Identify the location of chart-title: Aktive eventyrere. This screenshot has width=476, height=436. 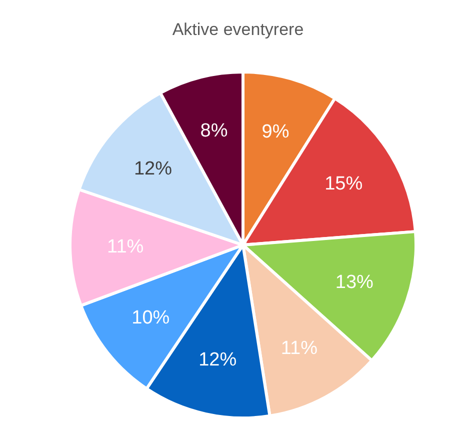
(238, 30).